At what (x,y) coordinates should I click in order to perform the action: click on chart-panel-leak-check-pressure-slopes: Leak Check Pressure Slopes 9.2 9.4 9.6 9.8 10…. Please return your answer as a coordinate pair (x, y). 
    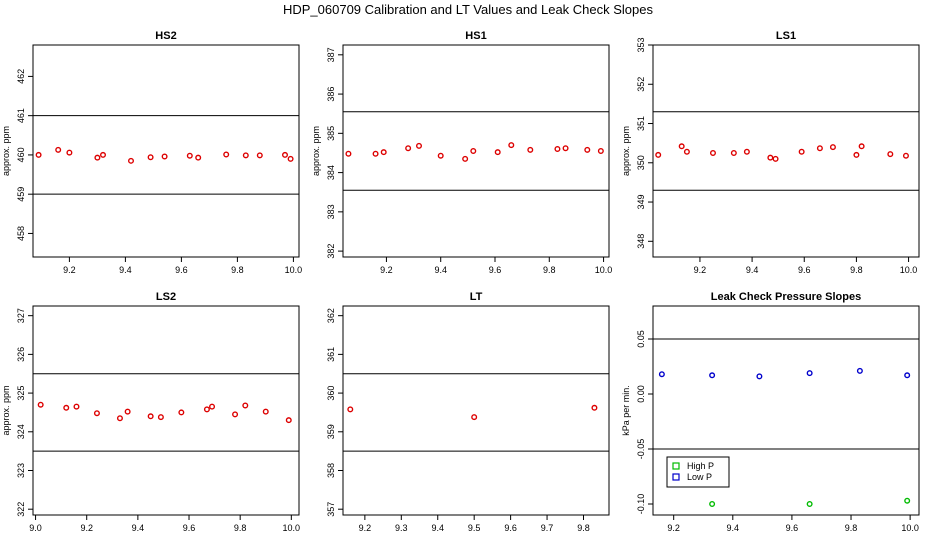
    Looking at the image, I should click on (770, 412).